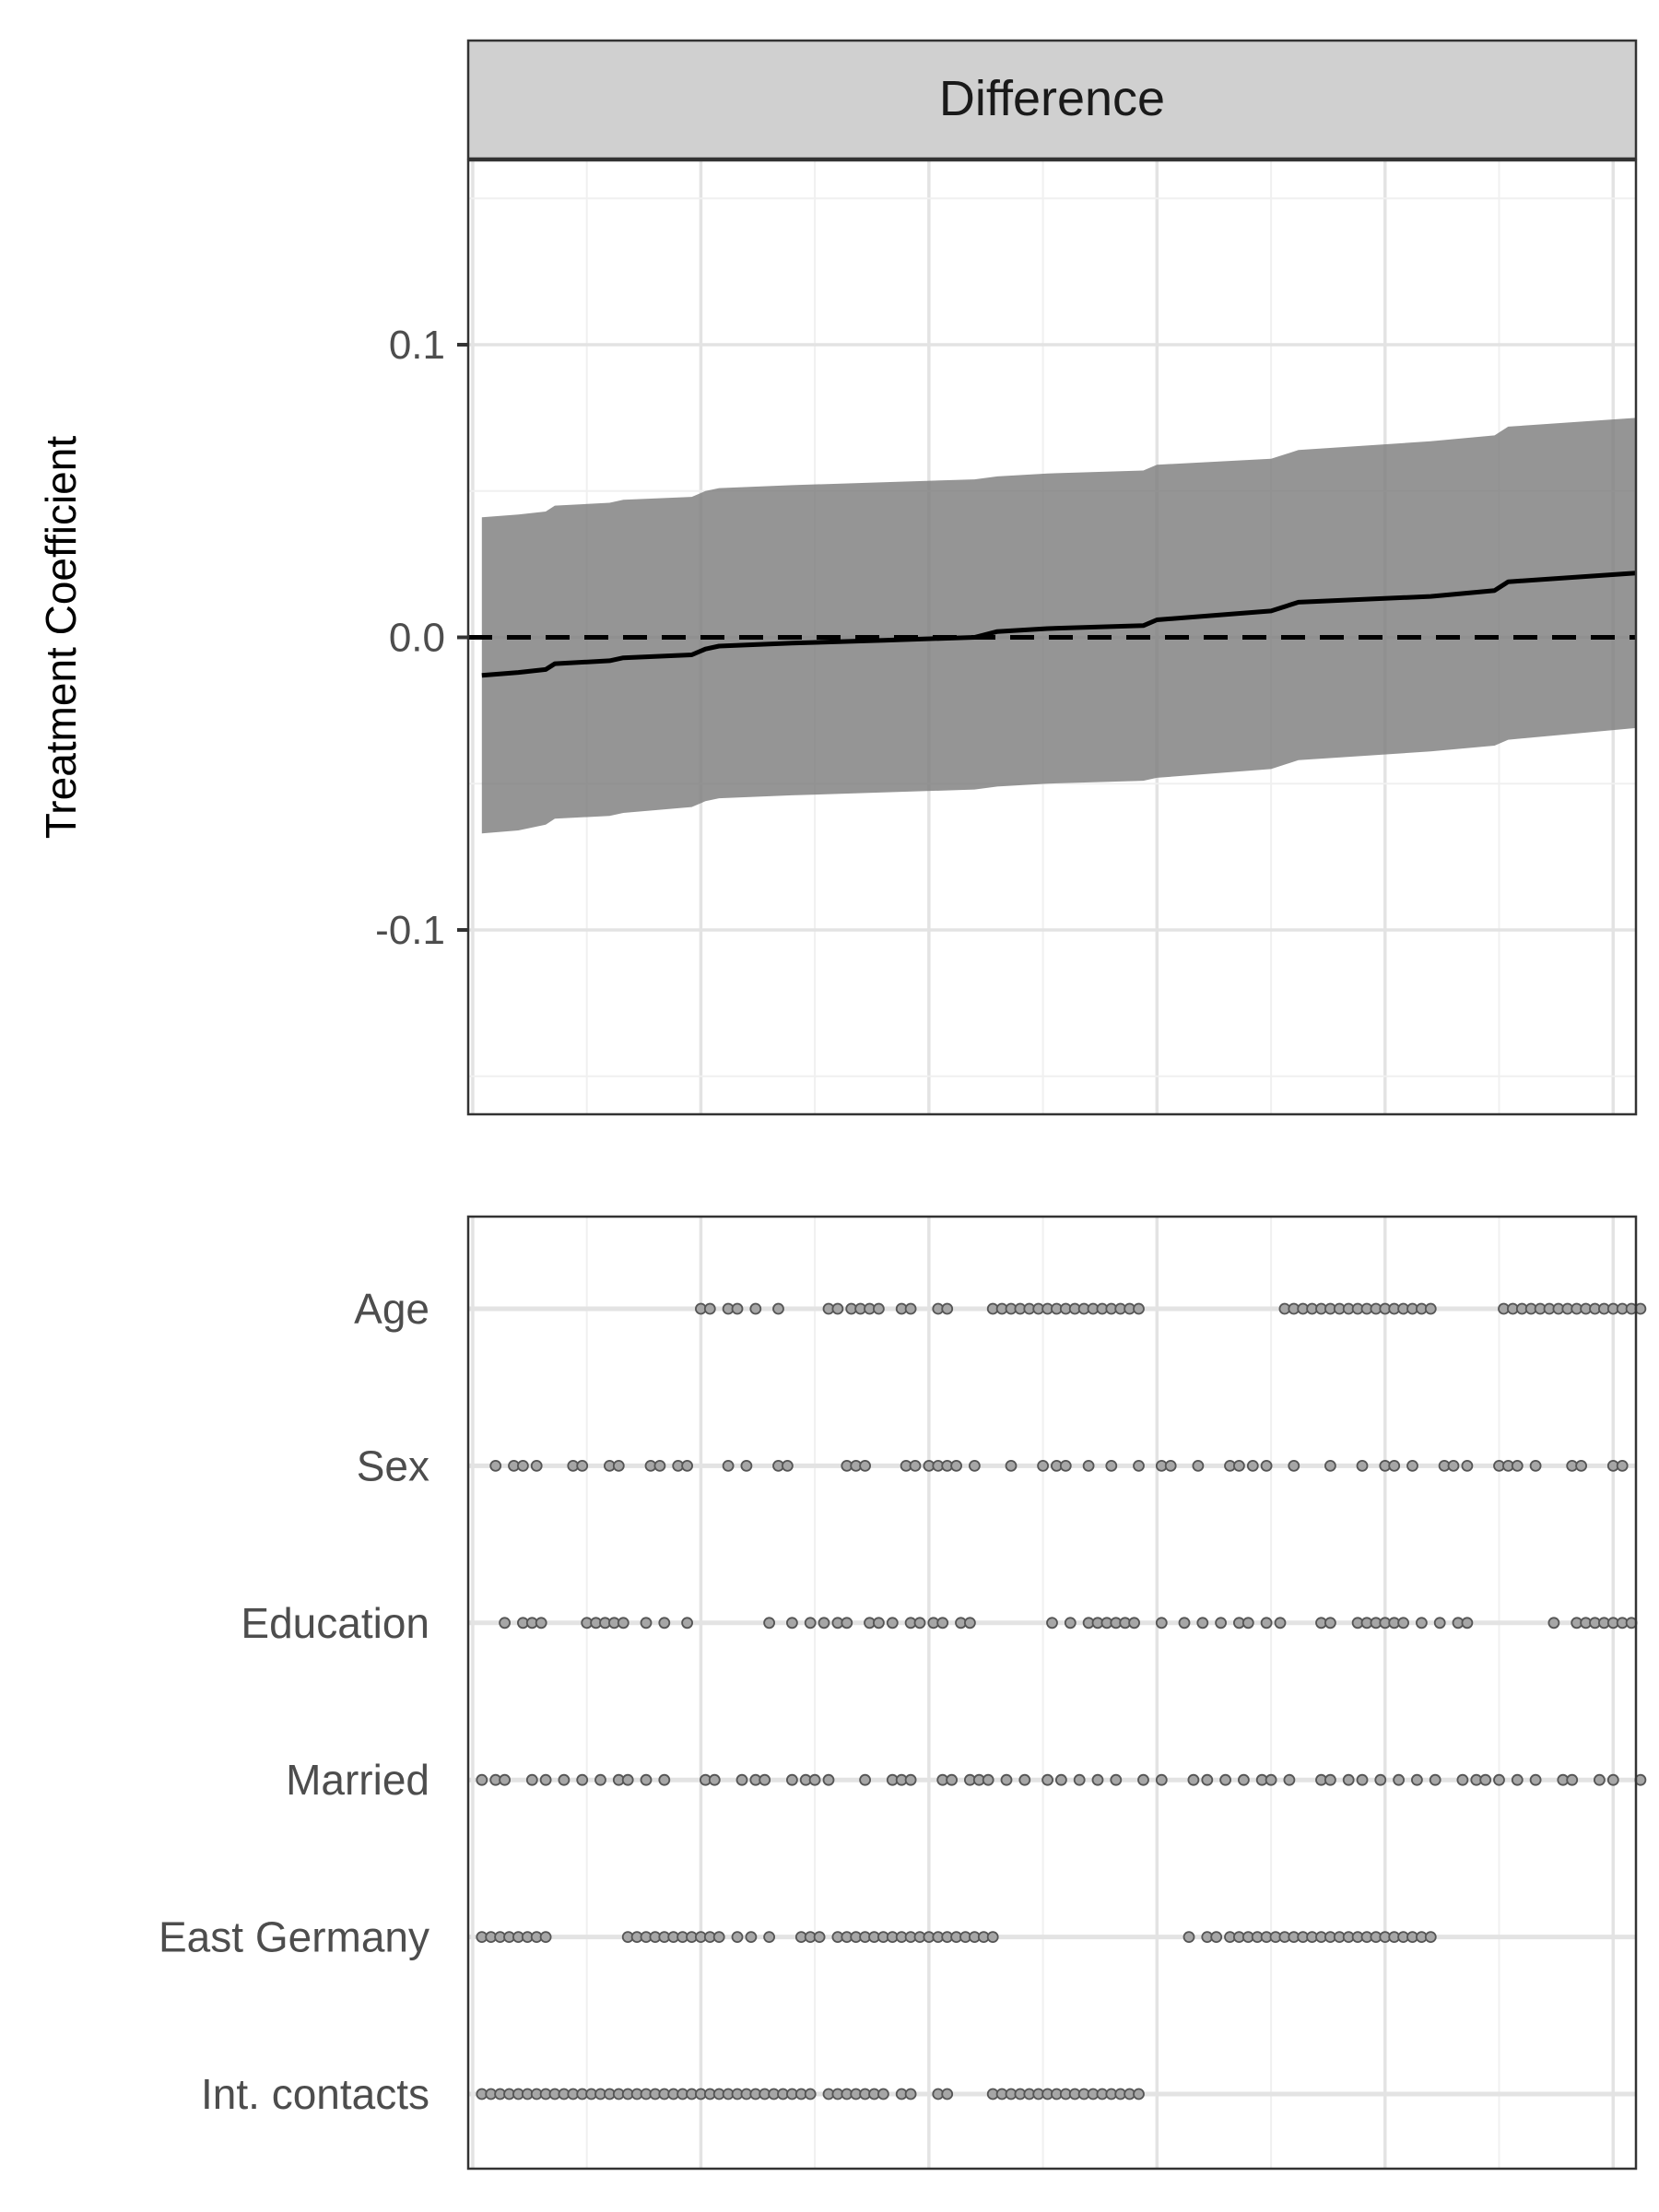 This screenshot has width=1659, height=2212. Describe the element at coordinates (1052, 99) in the screenshot. I see `facet-strip` at that location.